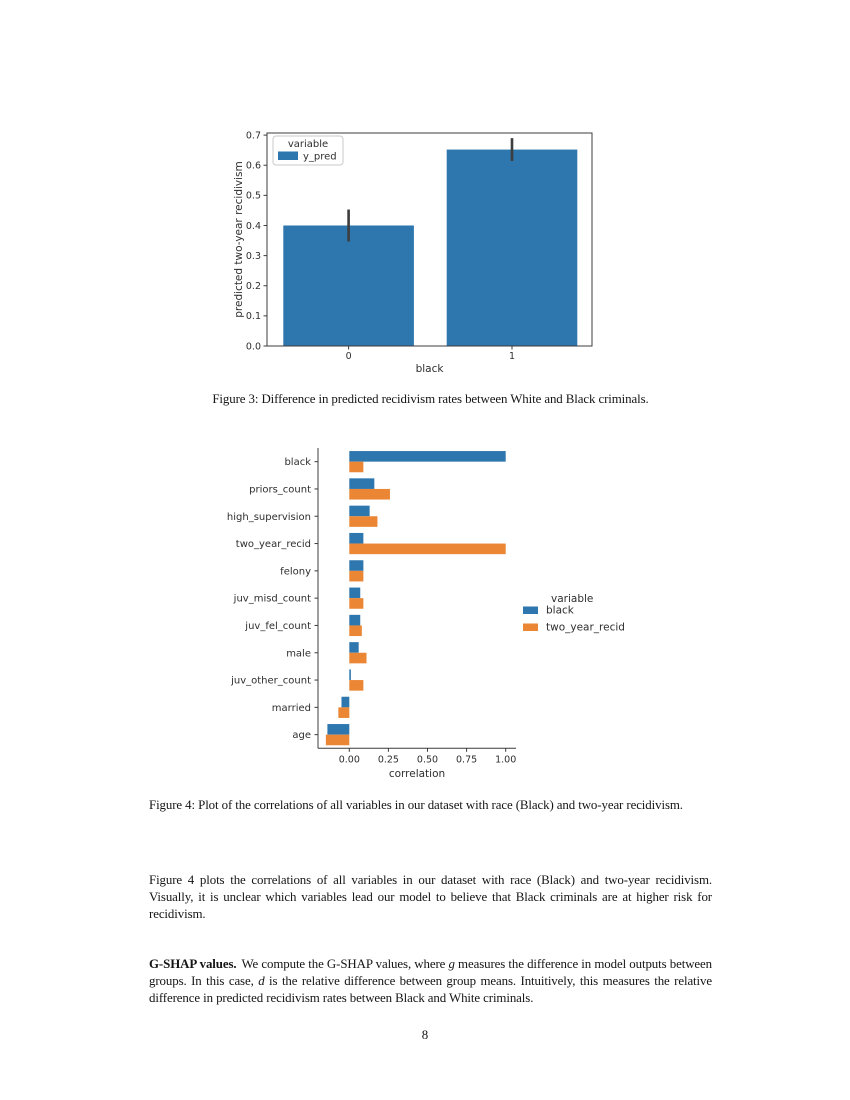 The height and width of the screenshot is (1100, 850). Describe the element at coordinates (363, 521) in the screenshot. I see `bar-high_supervision-two_year_recid` at that location.